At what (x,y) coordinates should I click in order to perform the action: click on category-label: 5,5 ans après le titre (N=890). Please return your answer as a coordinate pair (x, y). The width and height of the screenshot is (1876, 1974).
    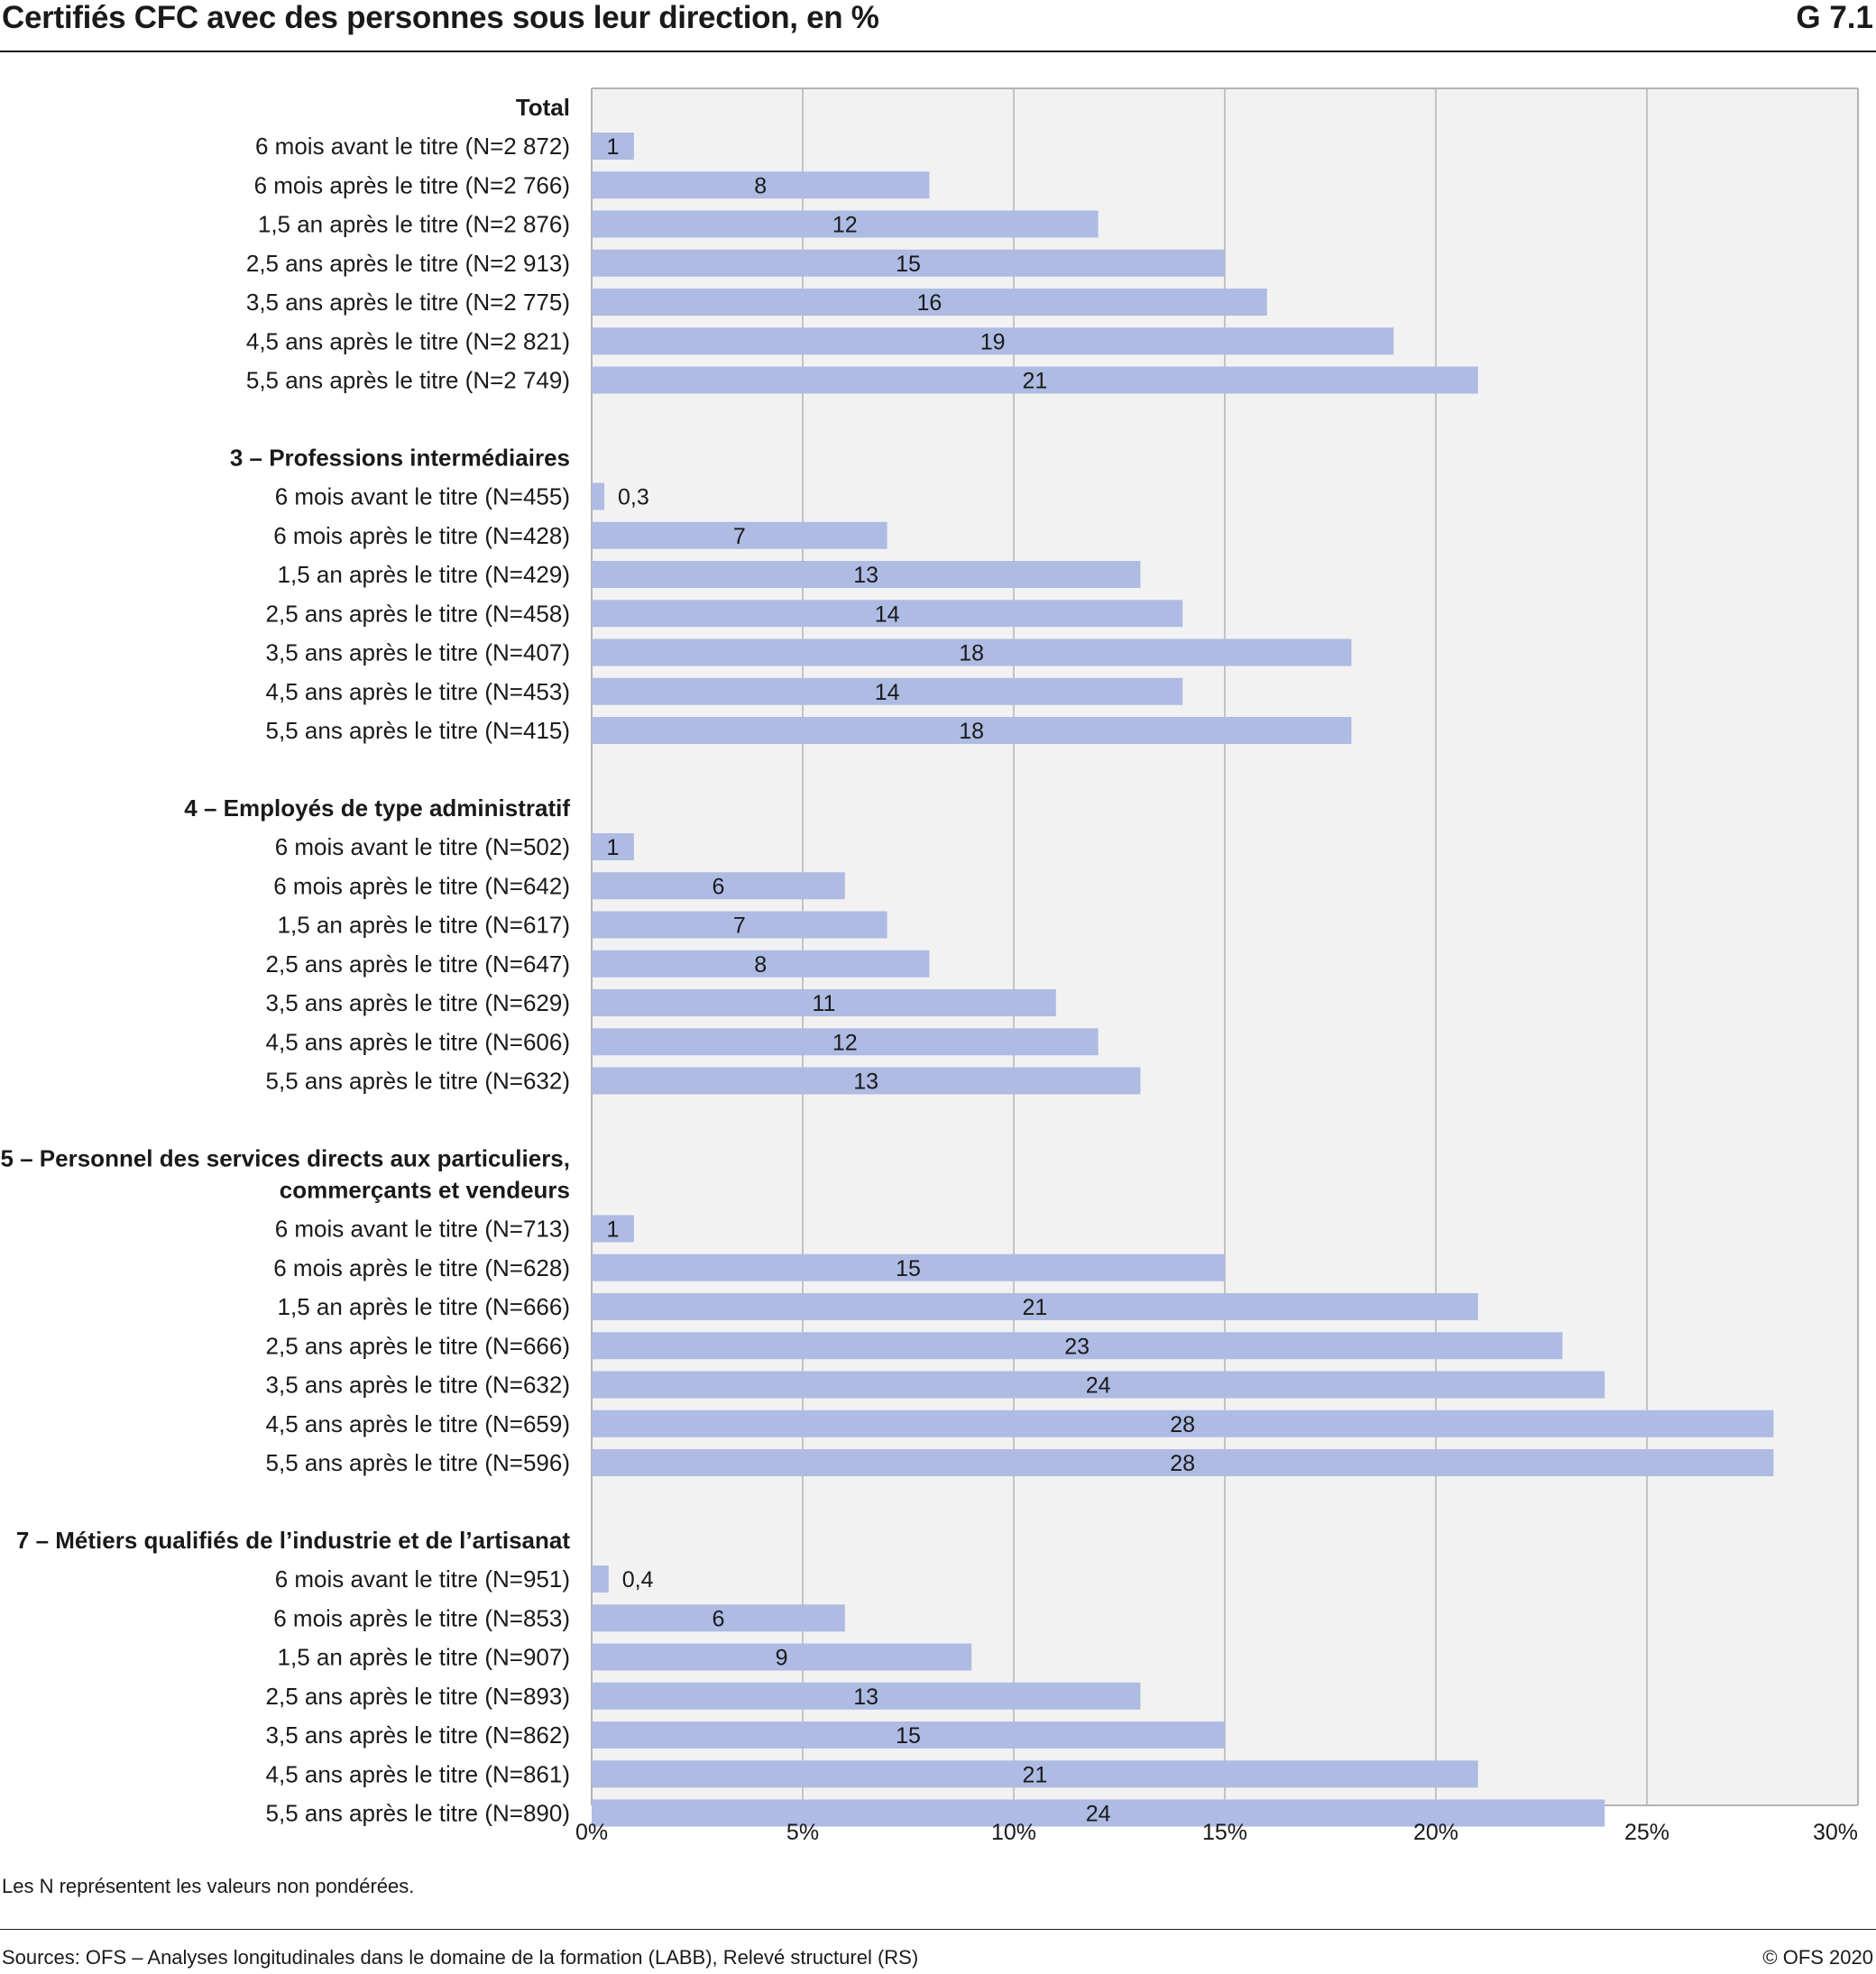
    Looking at the image, I should click on (418, 1813).